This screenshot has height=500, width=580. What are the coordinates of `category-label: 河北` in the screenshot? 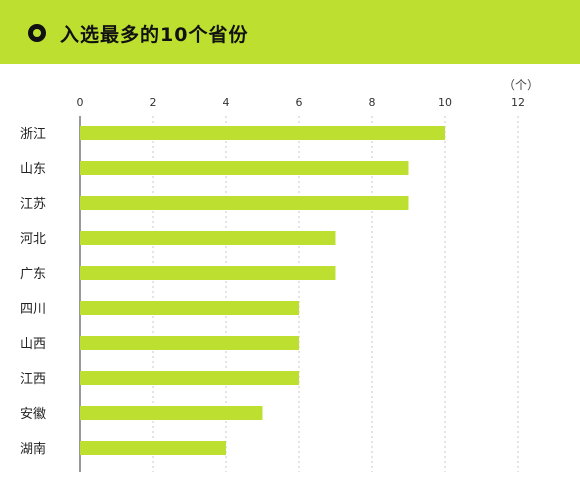 It's located at (33, 239).